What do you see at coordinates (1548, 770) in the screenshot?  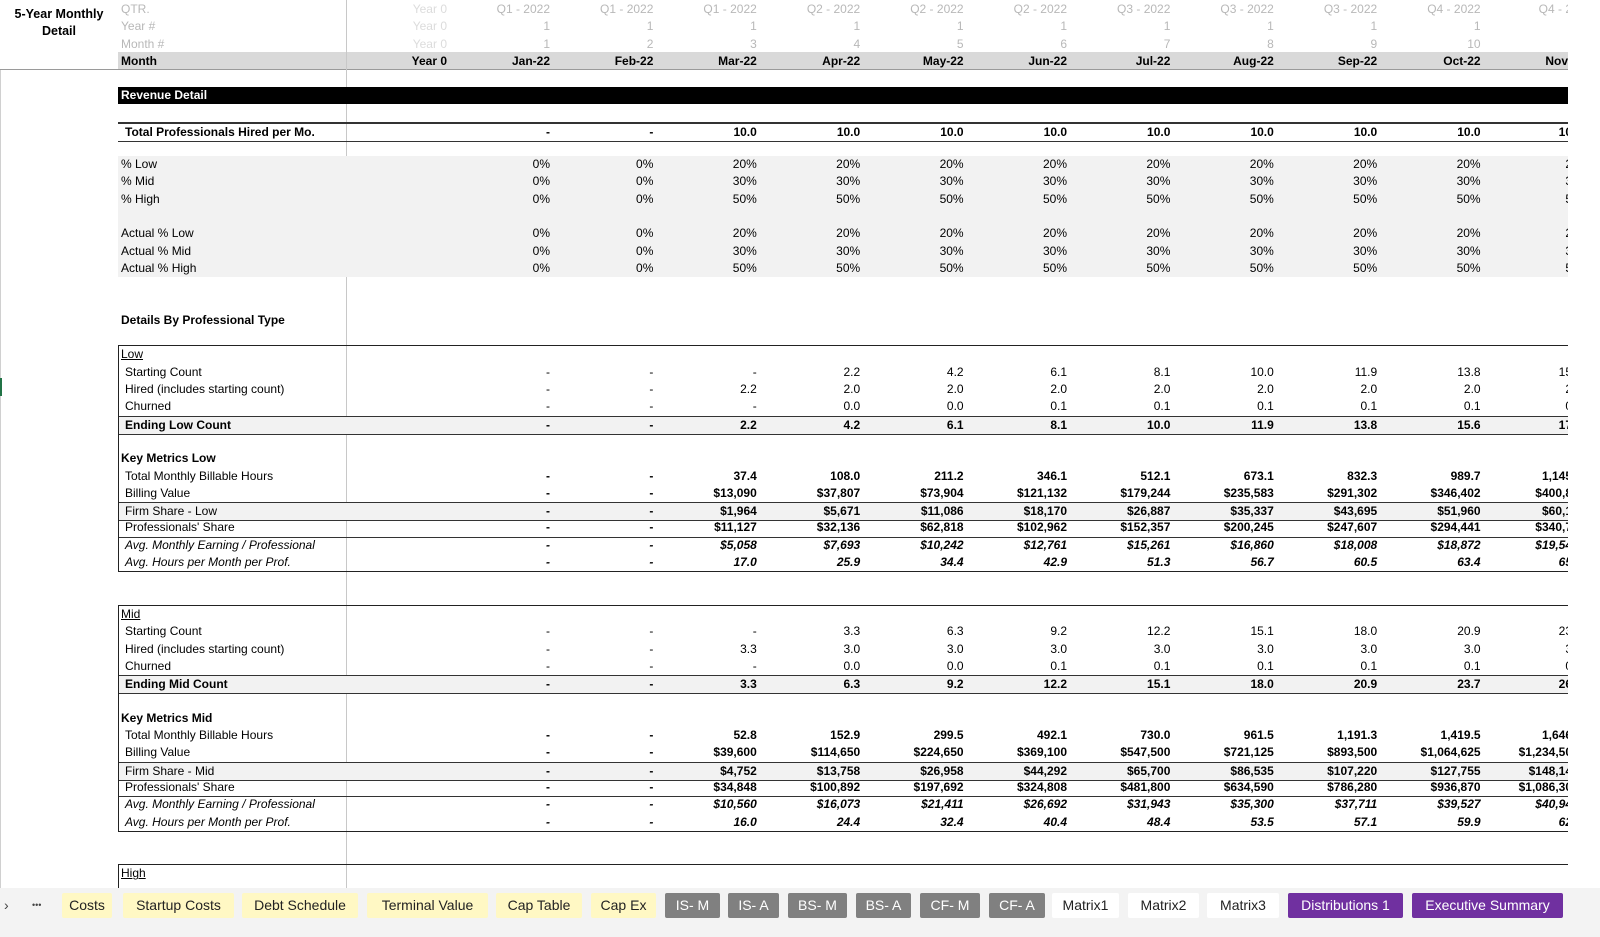 I see `value-cell: $148,14` at bounding box center [1548, 770].